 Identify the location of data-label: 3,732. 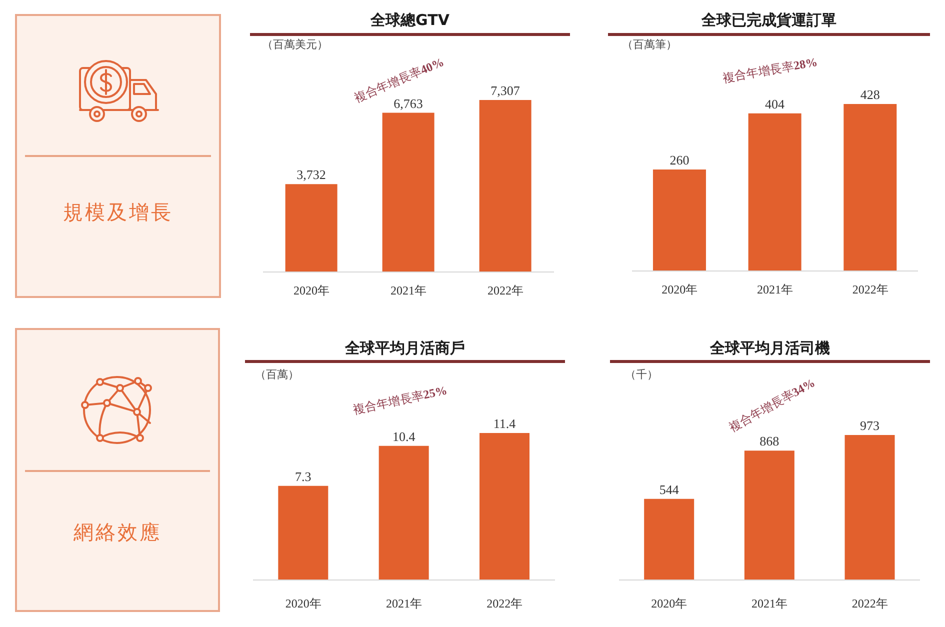
(311, 174).